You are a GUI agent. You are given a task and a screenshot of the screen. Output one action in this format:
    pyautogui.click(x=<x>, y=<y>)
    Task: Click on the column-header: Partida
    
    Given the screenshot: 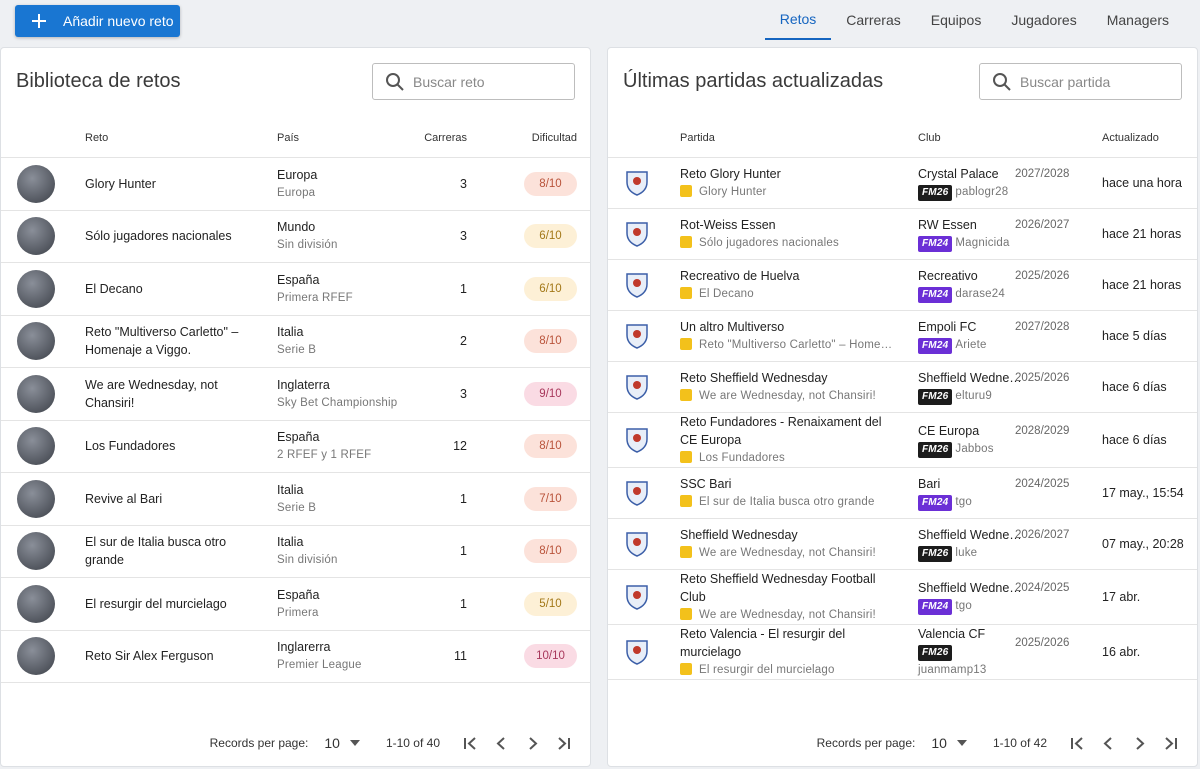 What is the action you would take?
    pyautogui.click(x=697, y=137)
    